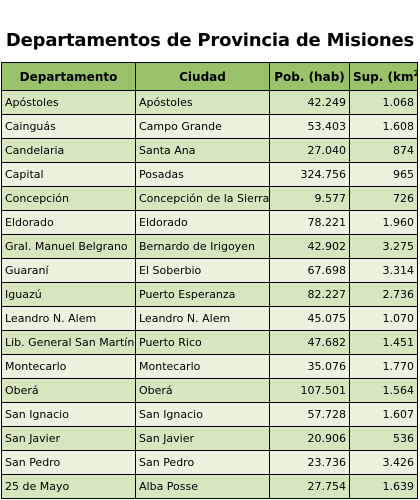  Describe the element at coordinates (202, 414) in the screenshot. I see `cell-ciudad: San Ignacio` at that location.